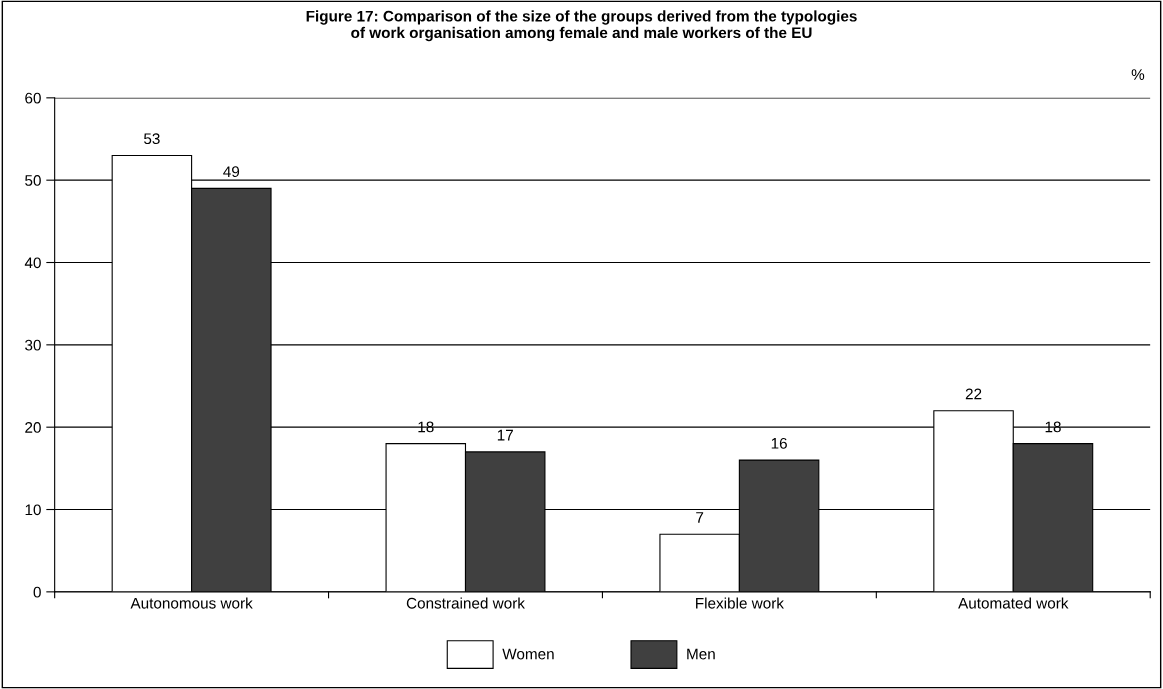 The height and width of the screenshot is (689, 1163). Describe the element at coordinates (779, 443) in the screenshot. I see `data-label: 16` at that location.